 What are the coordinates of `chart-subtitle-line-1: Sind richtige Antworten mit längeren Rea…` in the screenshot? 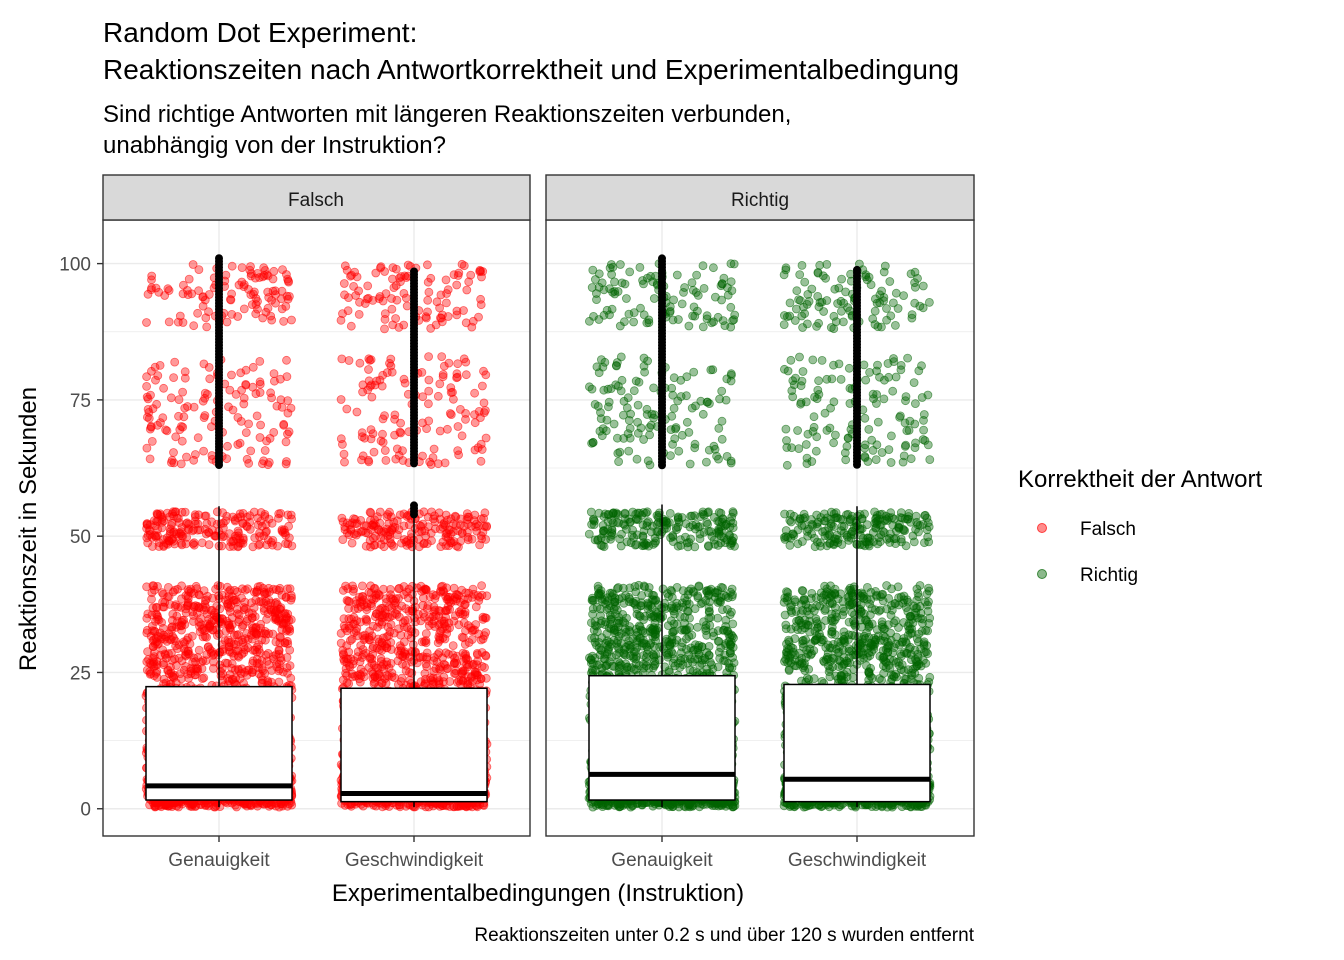 It's located at (447, 114).